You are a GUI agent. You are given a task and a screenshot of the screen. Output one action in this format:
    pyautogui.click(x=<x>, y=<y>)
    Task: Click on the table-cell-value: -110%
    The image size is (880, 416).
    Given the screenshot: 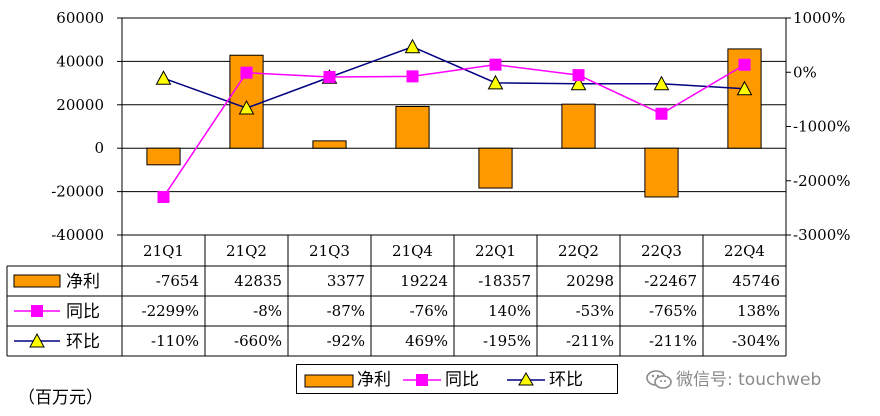 What is the action you would take?
    pyautogui.click(x=175, y=341)
    